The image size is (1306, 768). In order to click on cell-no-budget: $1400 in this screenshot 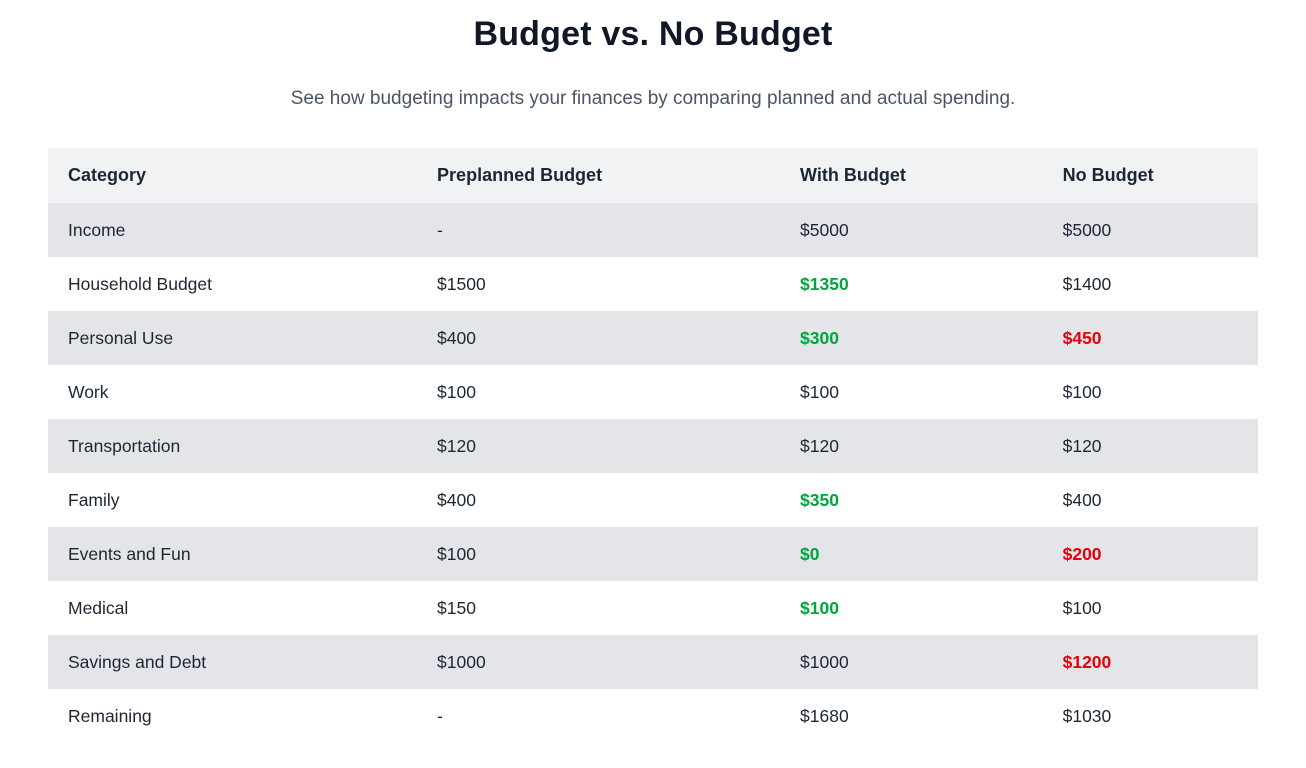, I will do `click(1150, 284)`.